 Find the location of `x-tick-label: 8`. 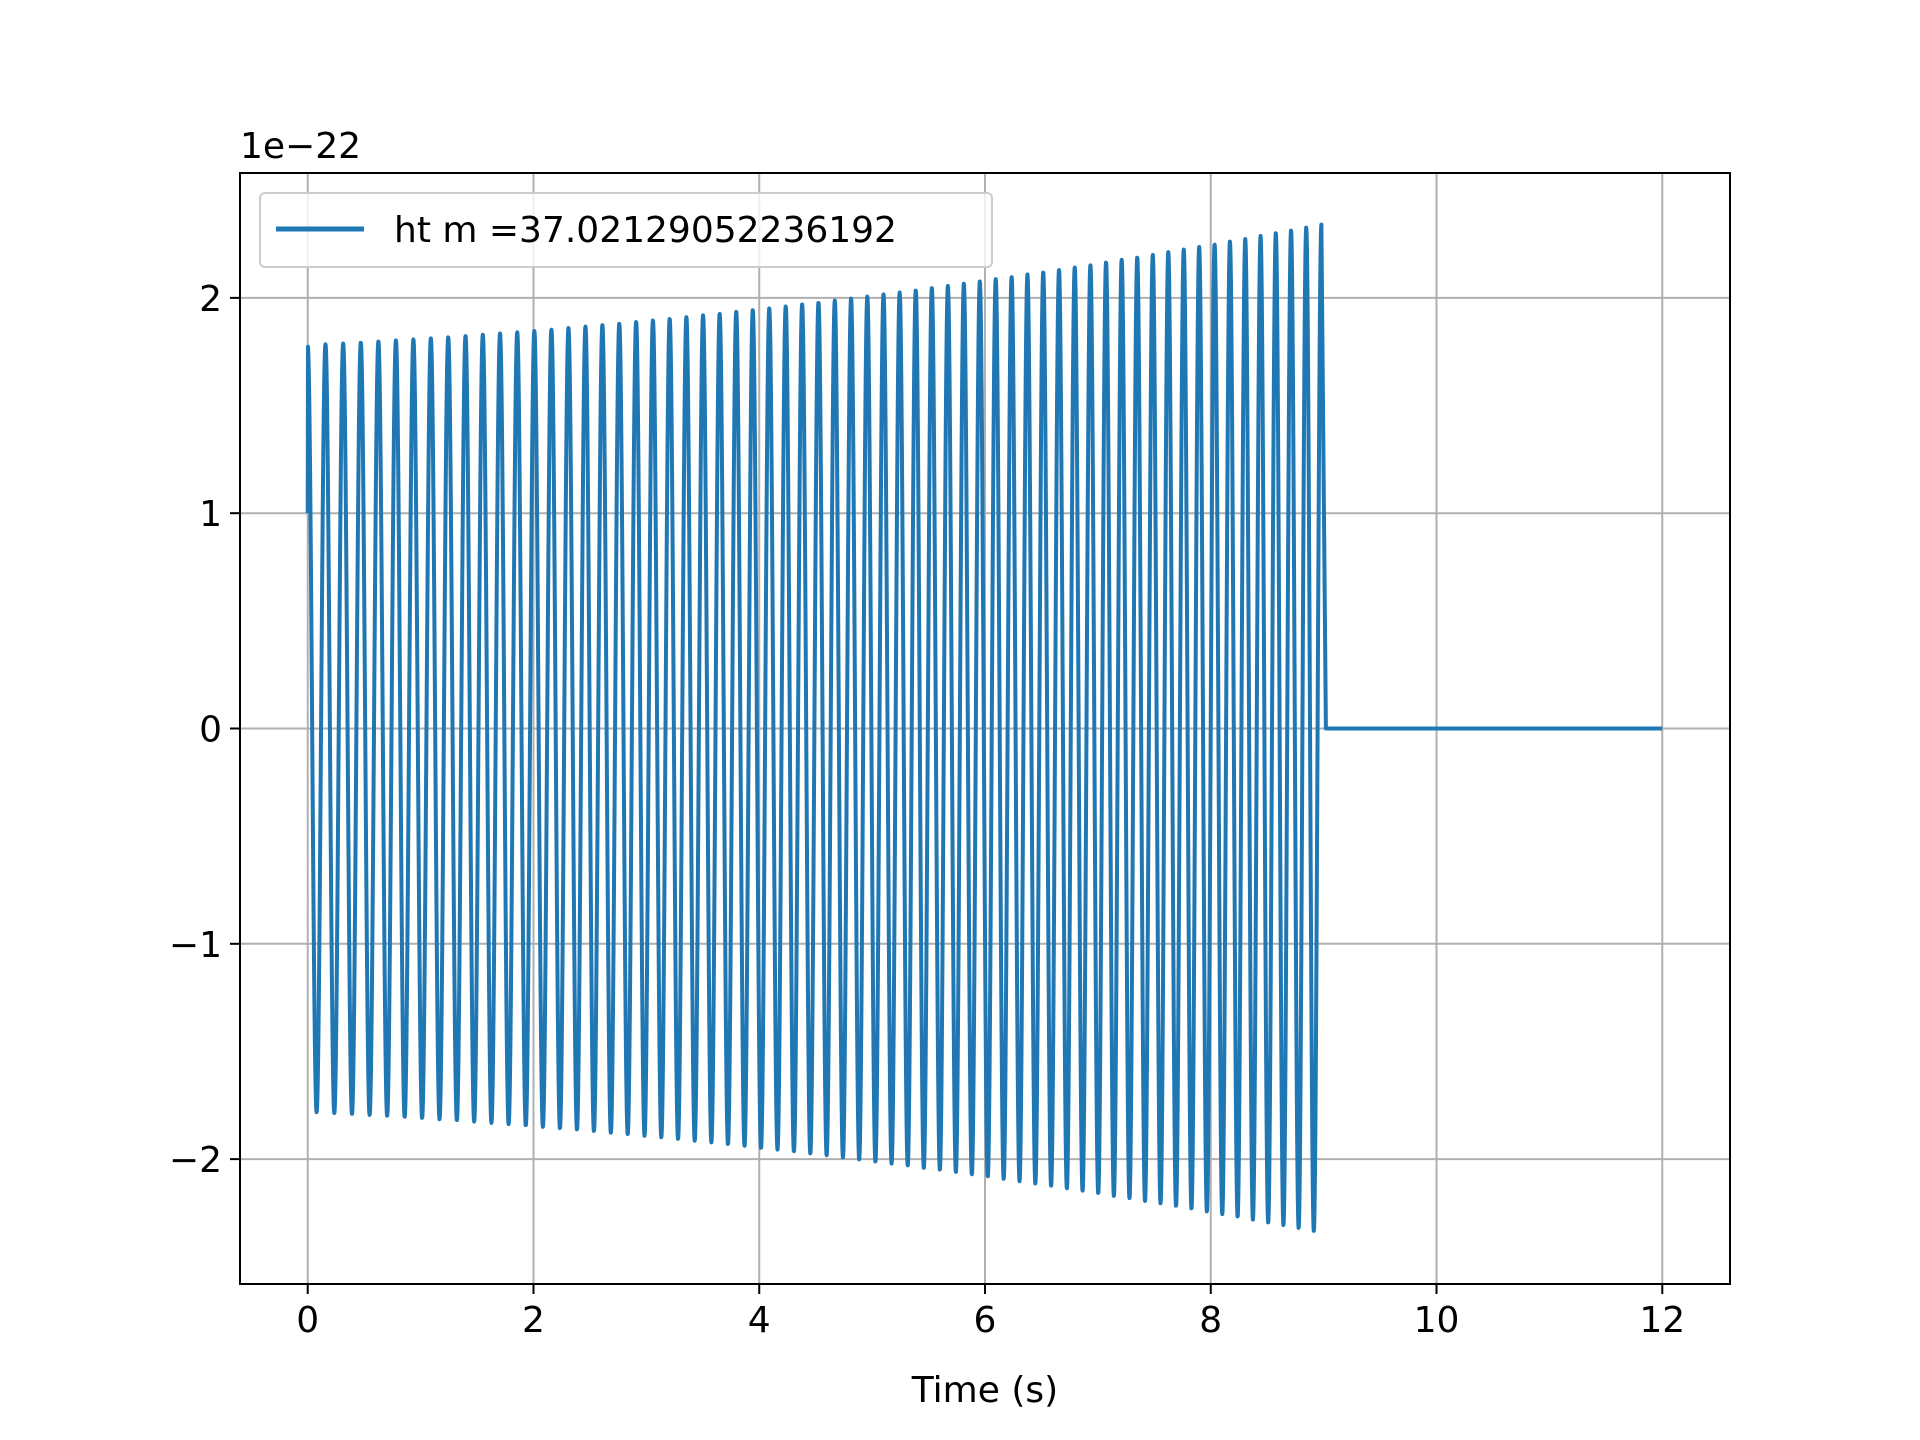

x-tick-label: 8 is located at coordinates (1210, 1320).